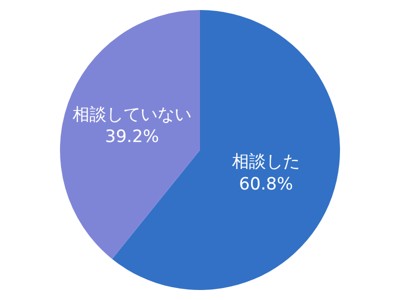 Image resolution: width=400 pixels, height=300 pixels. Describe the element at coordinates (132, 114) in the screenshot. I see `slice-label: 相談していない` at that location.